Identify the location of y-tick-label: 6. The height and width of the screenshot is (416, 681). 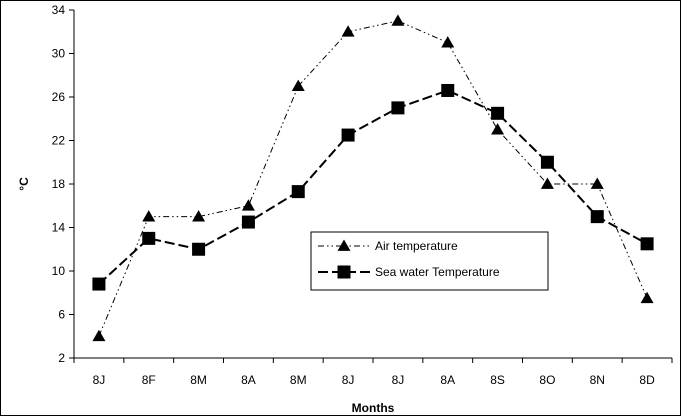
(61, 315).